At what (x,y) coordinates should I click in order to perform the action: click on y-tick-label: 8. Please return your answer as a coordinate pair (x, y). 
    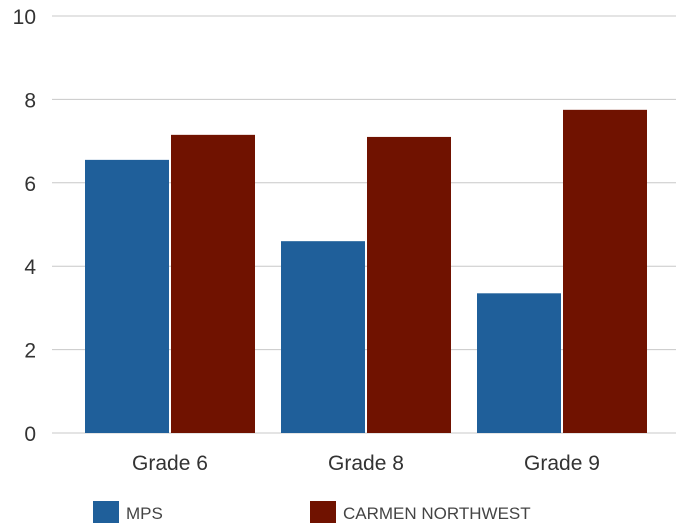
    Looking at the image, I should click on (30, 100).